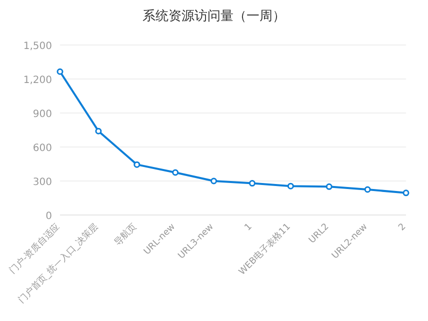 The image size is (428, 321). I want to click on y-tick-label: 600, so click(42, 148).